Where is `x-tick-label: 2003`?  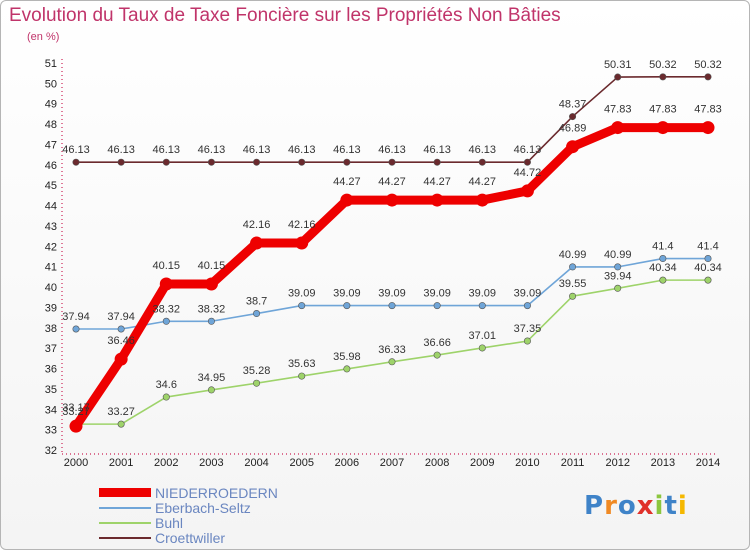 x-tick-label: 2003 is located at coordinates (211, 463).